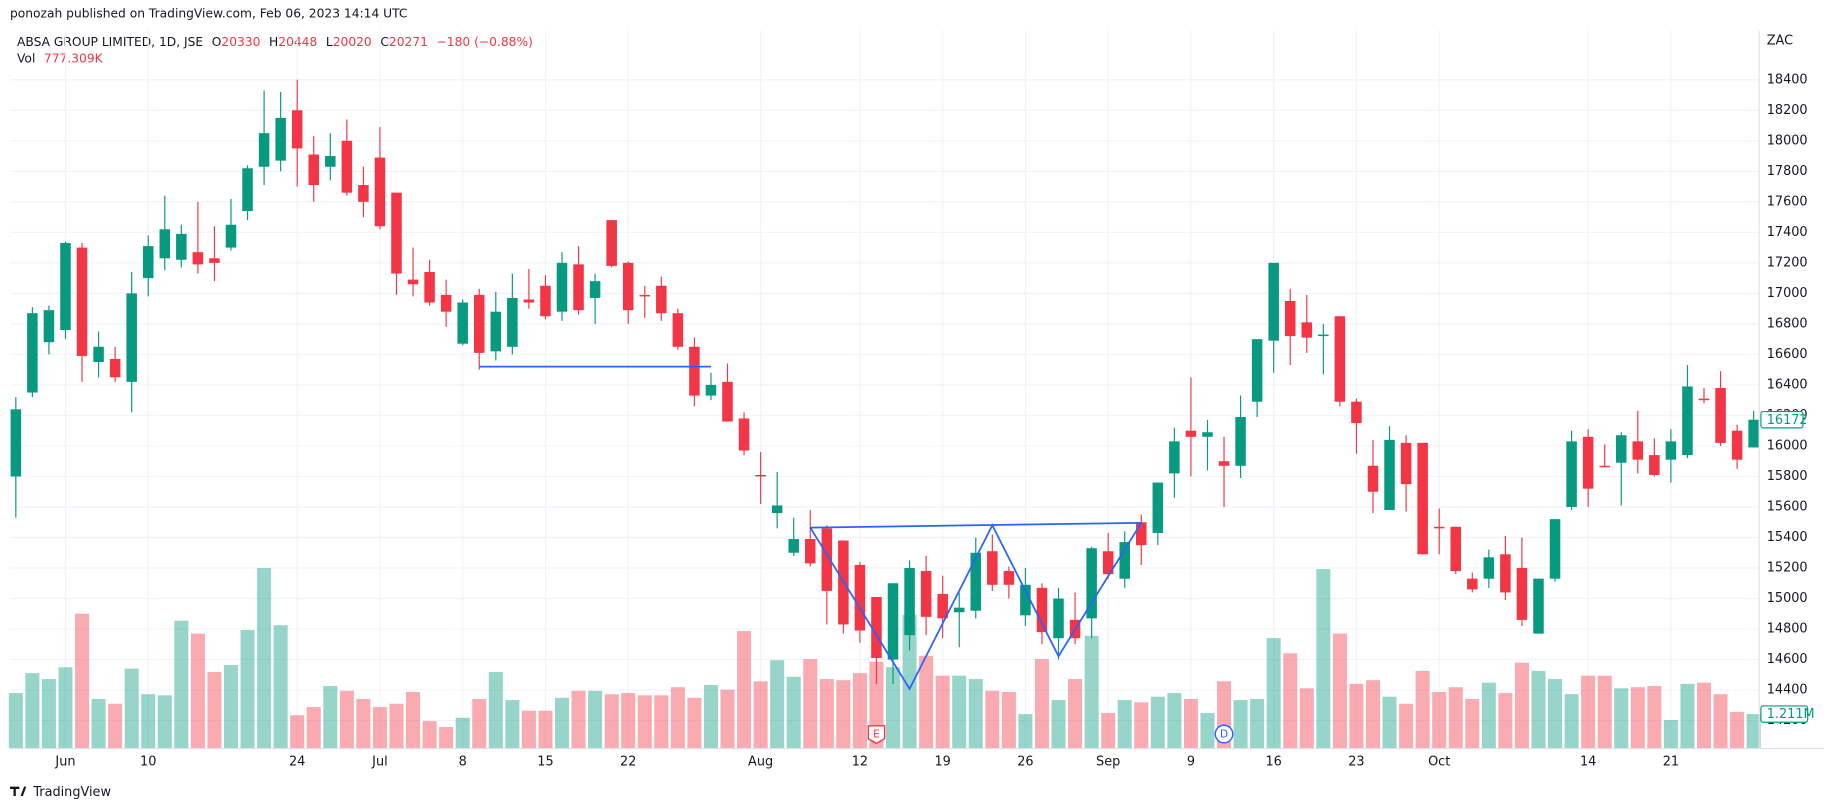 This screenshot has height=810, width=1834. Describe the element at coordinates (26, 58) in the screenshot. I see `vol-label: Vol` at that location.